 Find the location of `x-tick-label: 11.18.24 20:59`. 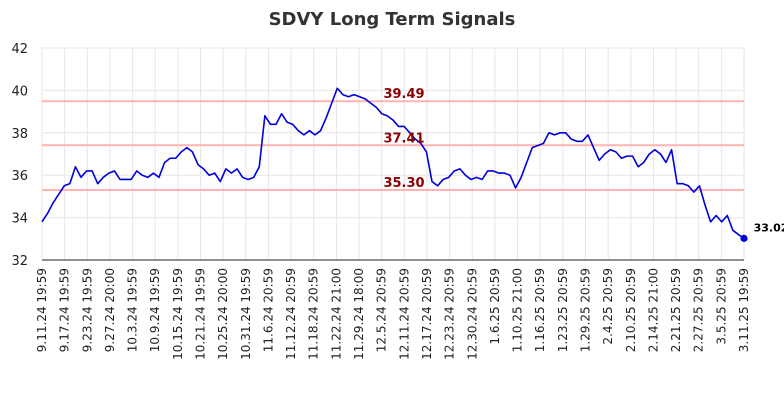

x-tick-label: 11.18.24 20:59 is located at coordinates (314, 314).